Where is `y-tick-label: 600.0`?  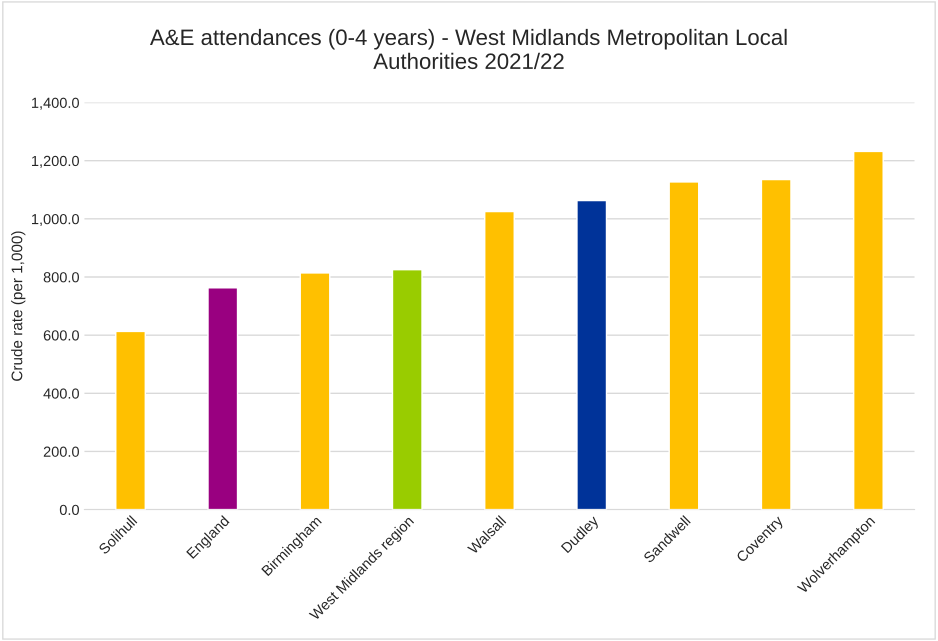
y-tick-label: 600.0 is located at coordinates (61, 335).